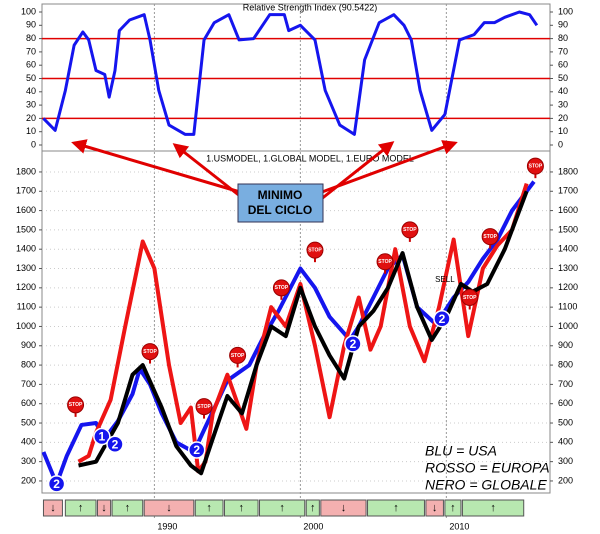 Image resolution: width=600 pixels, height=534 pixels. I want to click on sell-label: SELL, so click(445, 279).